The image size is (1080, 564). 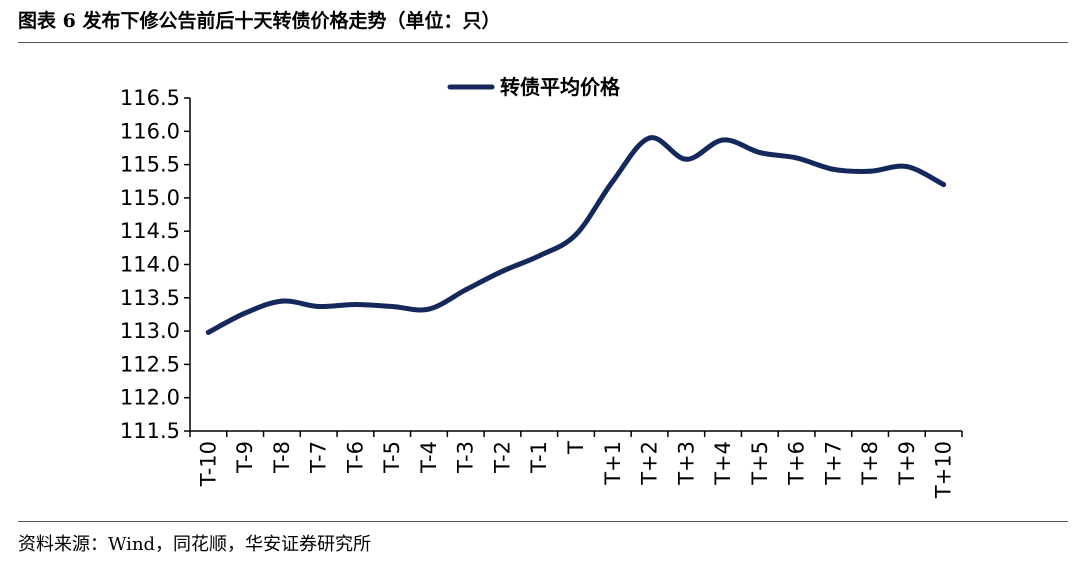 I want to click on x-tick-label: T+1, so click(x=613, y=463).